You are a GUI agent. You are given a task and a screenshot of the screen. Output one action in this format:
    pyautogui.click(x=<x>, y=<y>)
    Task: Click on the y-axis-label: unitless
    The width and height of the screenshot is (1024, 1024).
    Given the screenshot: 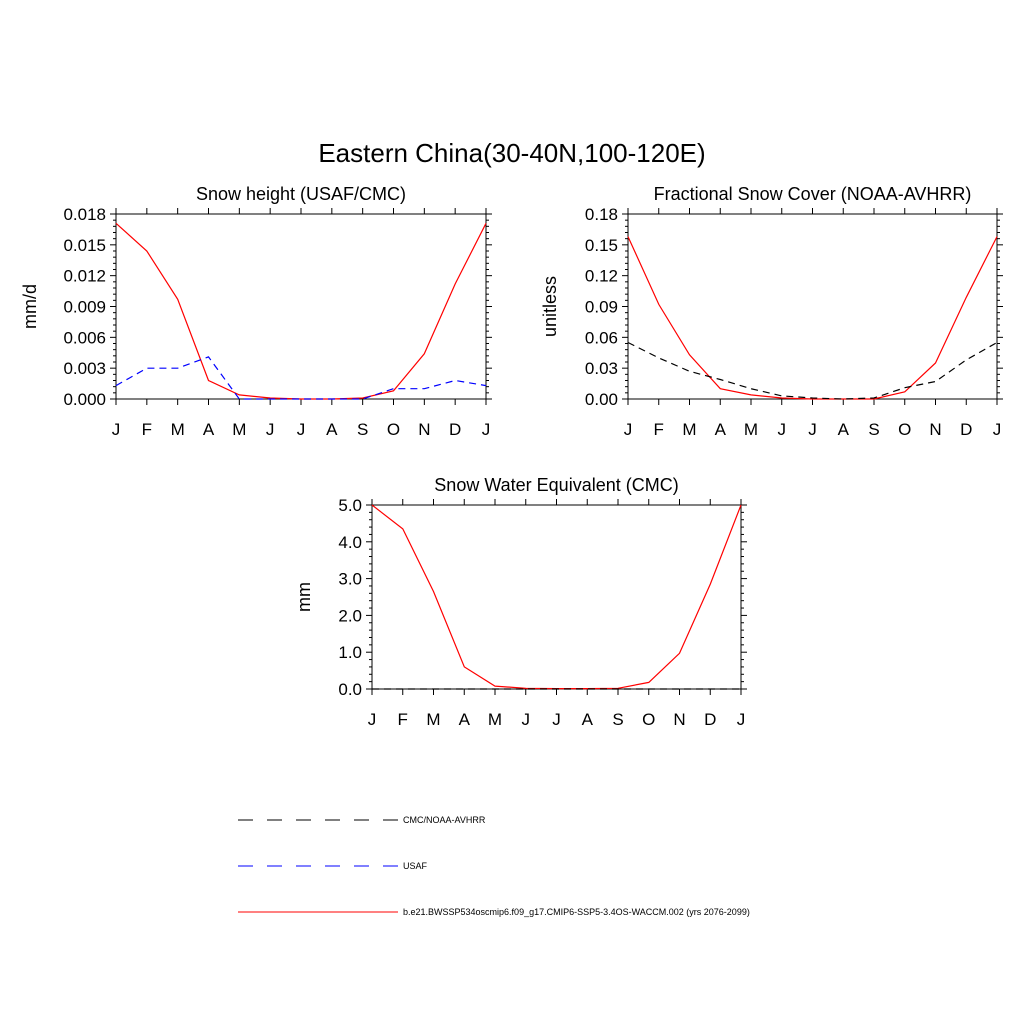 What is the action you would take?
    pyautogui.click(x=550, y=306)
    